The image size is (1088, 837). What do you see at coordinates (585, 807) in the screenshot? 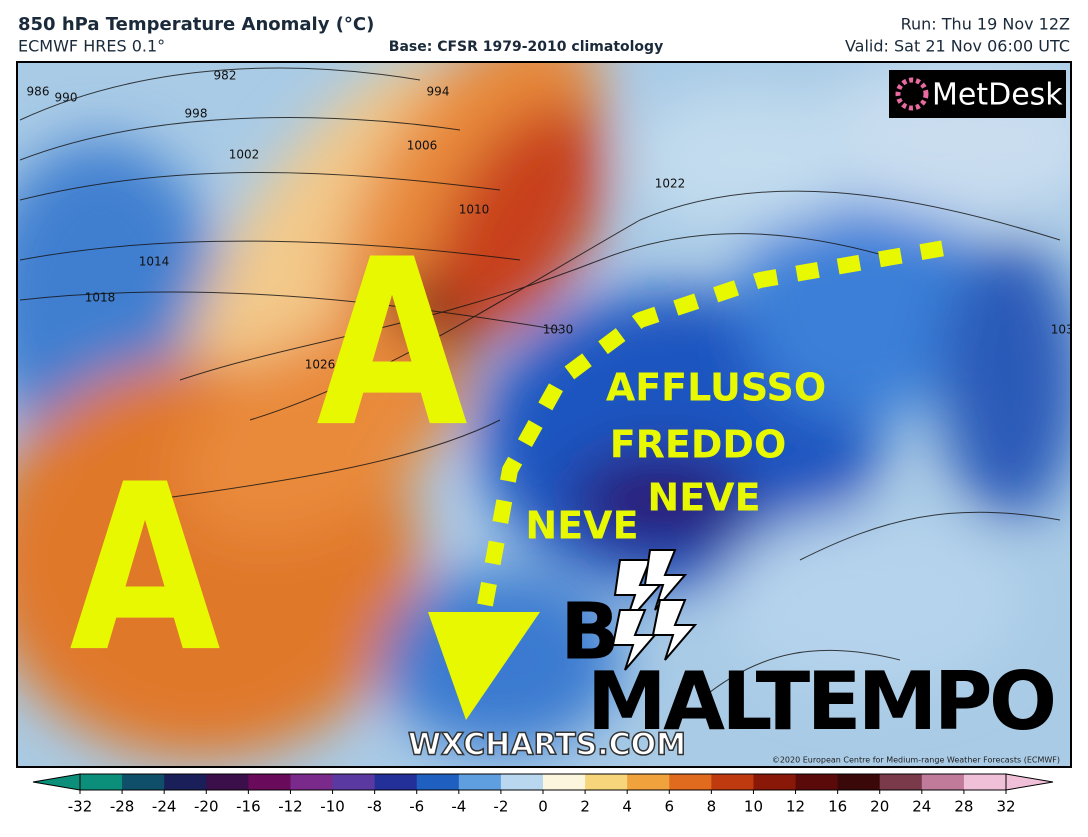
I see `colorbar-tick-label: 2` at bounding box center [585, 807].